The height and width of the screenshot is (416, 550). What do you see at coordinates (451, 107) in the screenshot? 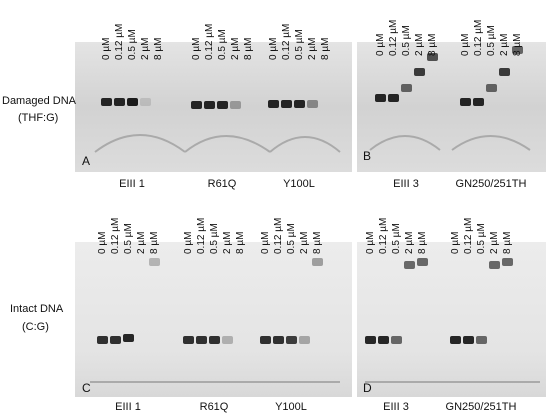
I see `gel-b` at bounding box center [451, 107].